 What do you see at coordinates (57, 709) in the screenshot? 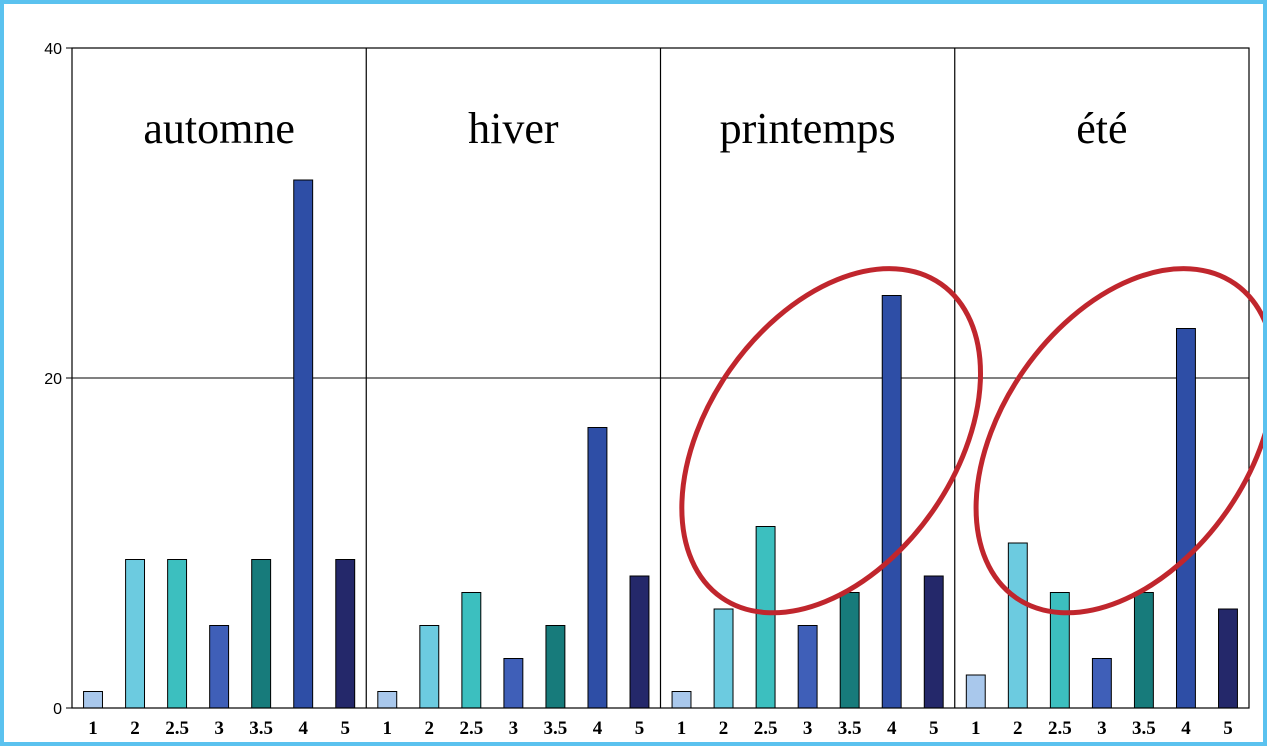
I see `y-tick-label: 0` at bounding box center [57, 709].